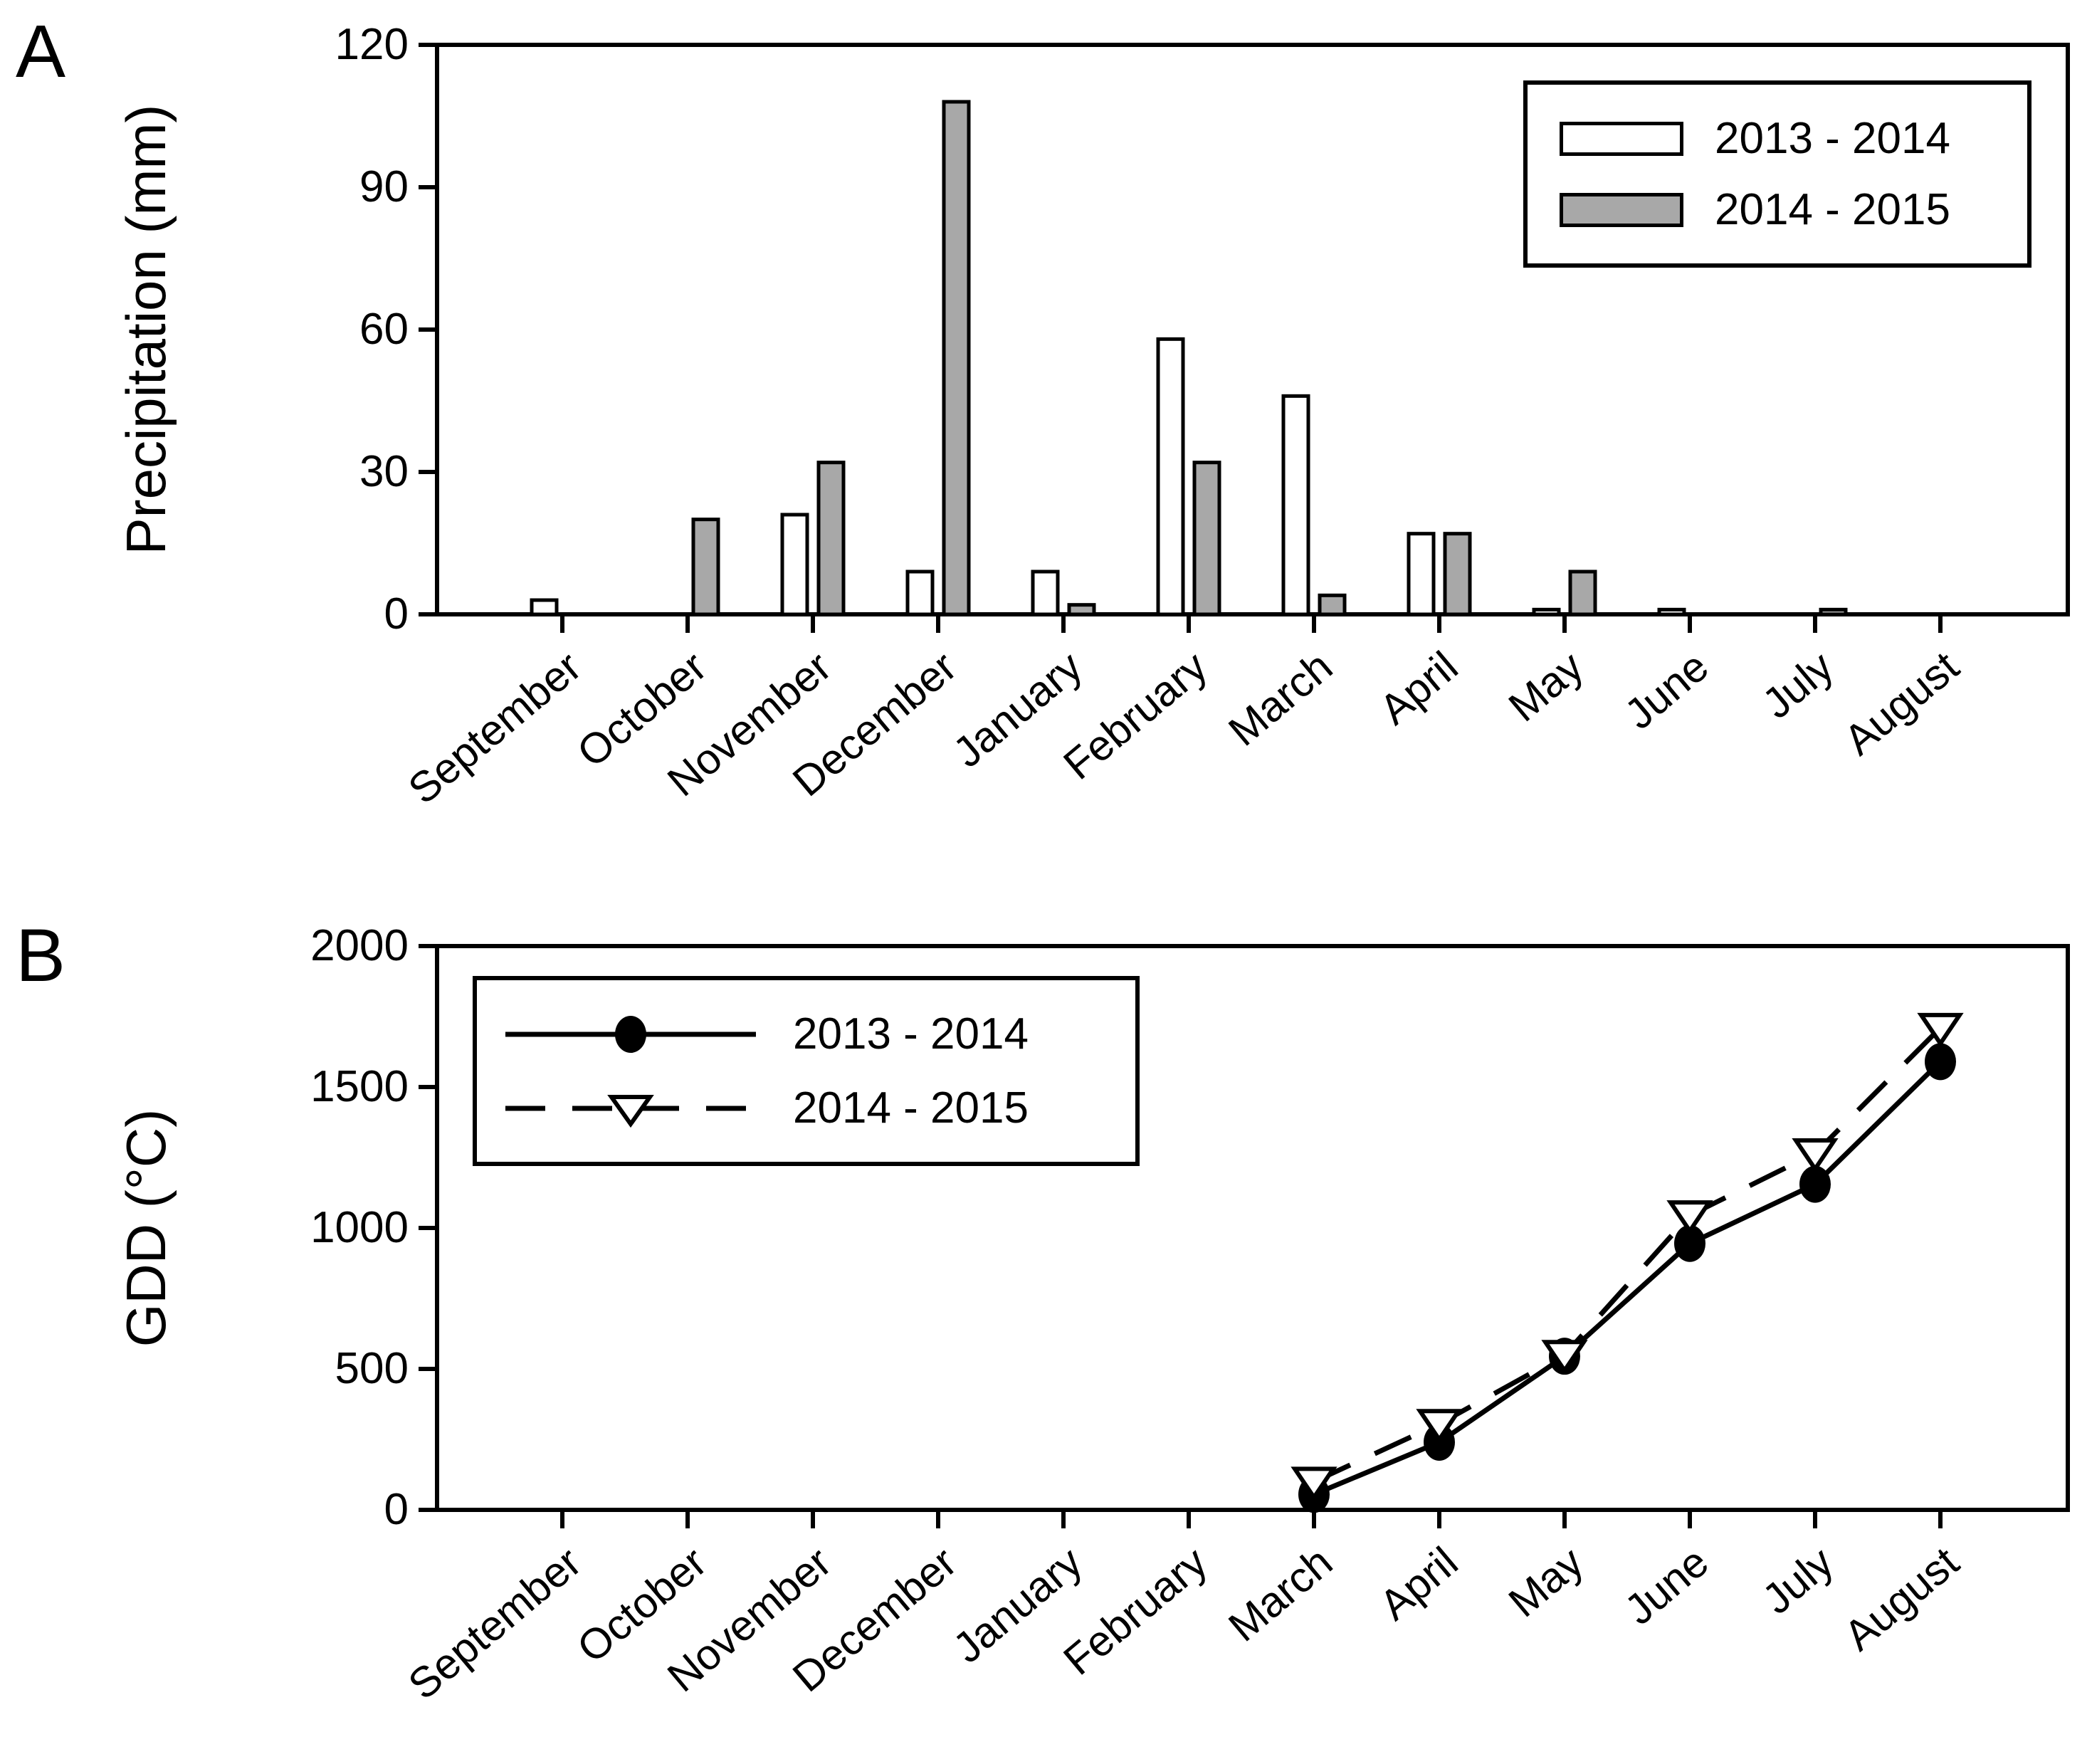 This screenshot has width=2092, height=1764. Describe the element at coordinates (1628, 1278) in the screenshot. I see `series-line-2013-2014` at that location.